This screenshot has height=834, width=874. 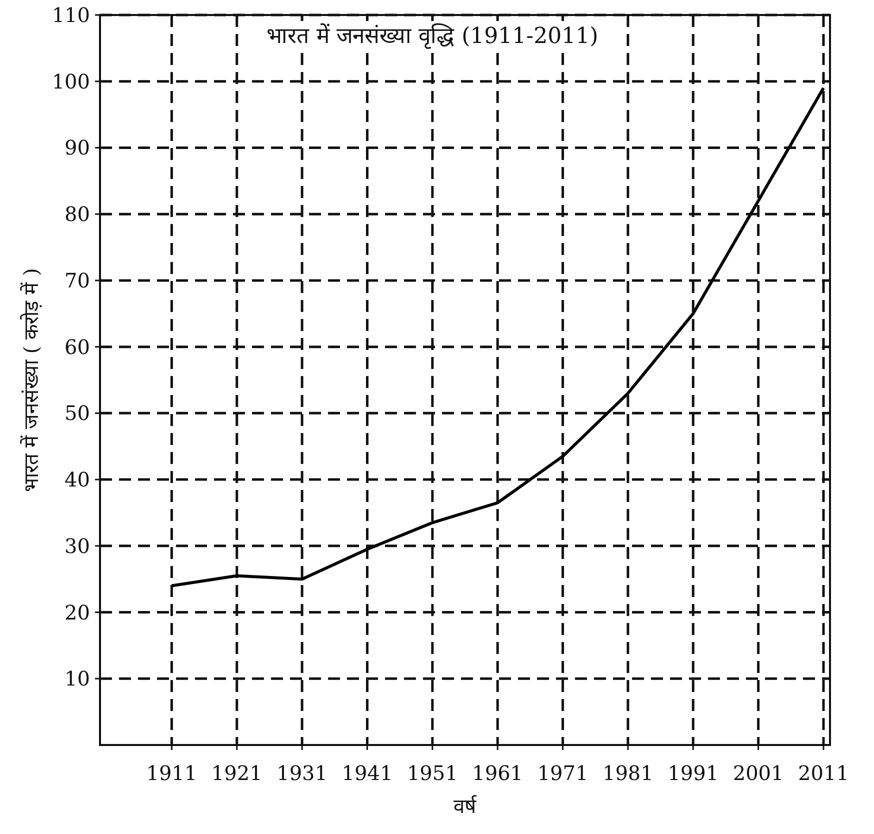 I want to click on x-tick-label: 1981, so click(x=628, y=773).